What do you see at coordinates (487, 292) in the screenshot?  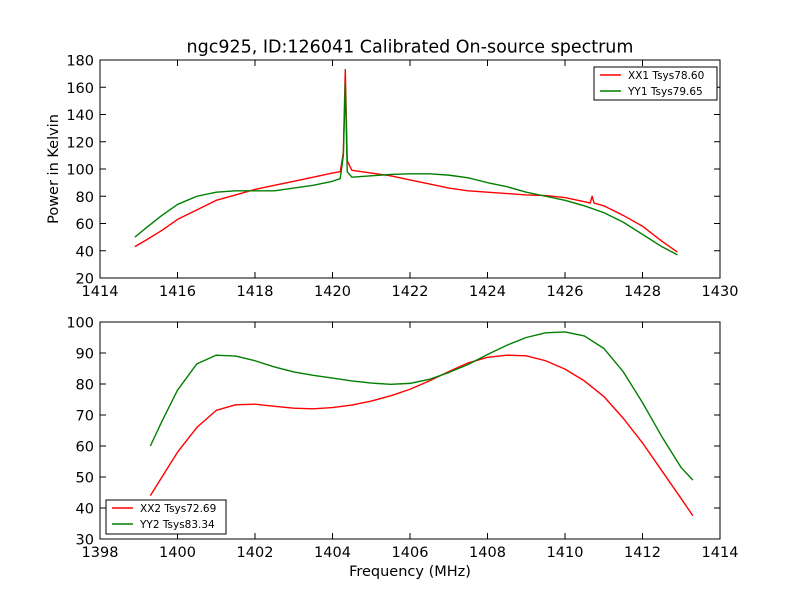 I see `x-tick-label: 1424` at bounding box center [487, 292].